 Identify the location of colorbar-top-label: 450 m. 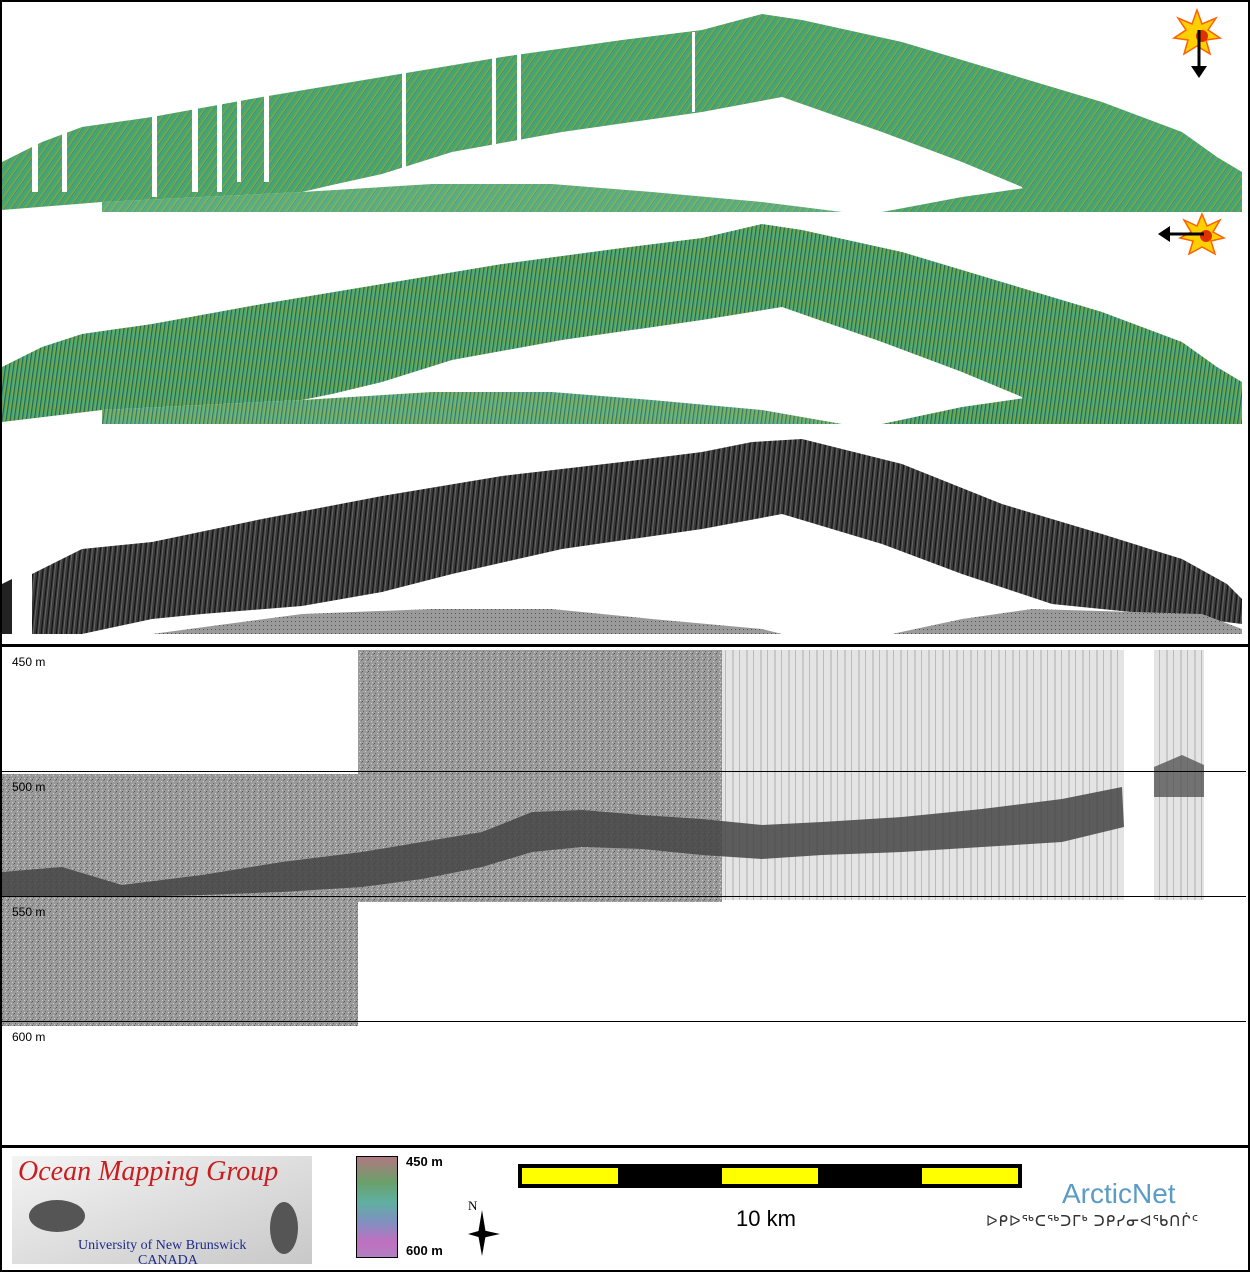
(424, 1161).